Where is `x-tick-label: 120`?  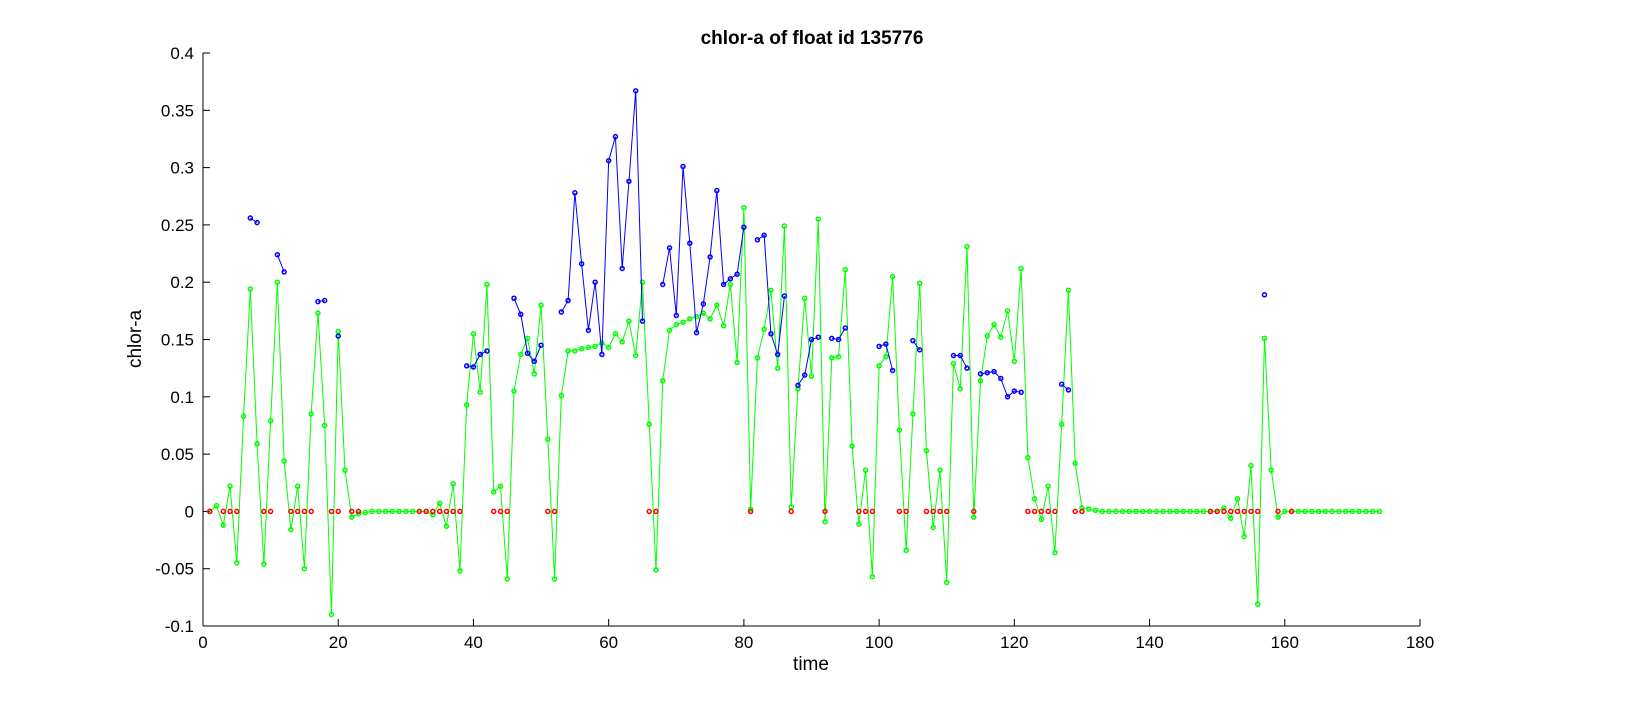
x-tick-label: 120 is located at coordinates (1014, 642).